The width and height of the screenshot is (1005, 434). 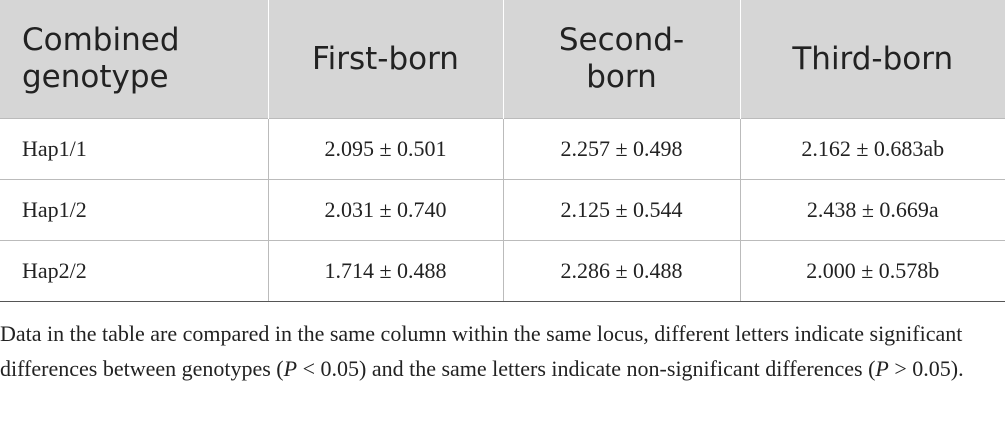 I want to click on header-text: Second-born, so click(x=621, y=58).